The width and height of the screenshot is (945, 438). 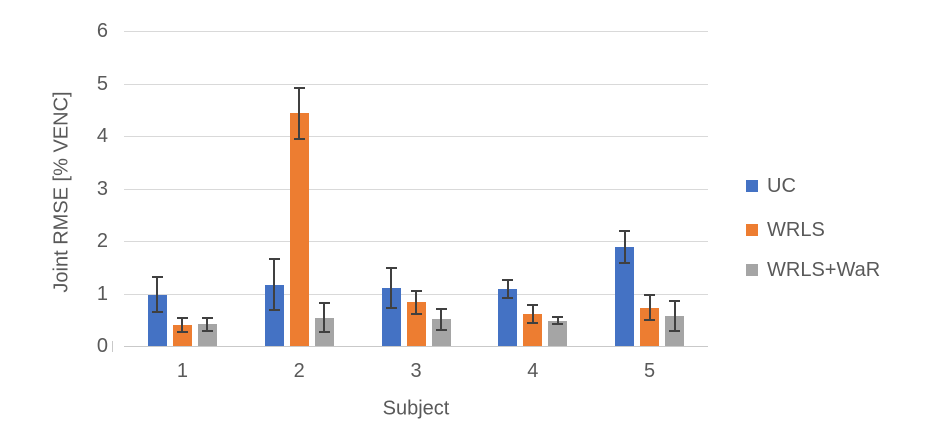 I want to click on legend-item-wrls: WRLS, so click(x=785, y=230).